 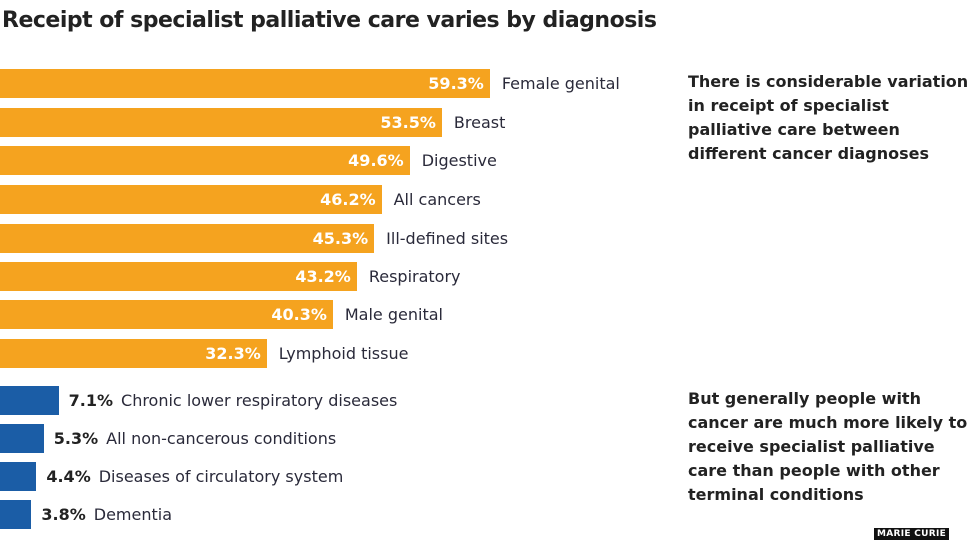 What do you see at coordinates (191, 199) in the screenshot?
I see `bar: 46.2%` at bounding box center [191, 199].